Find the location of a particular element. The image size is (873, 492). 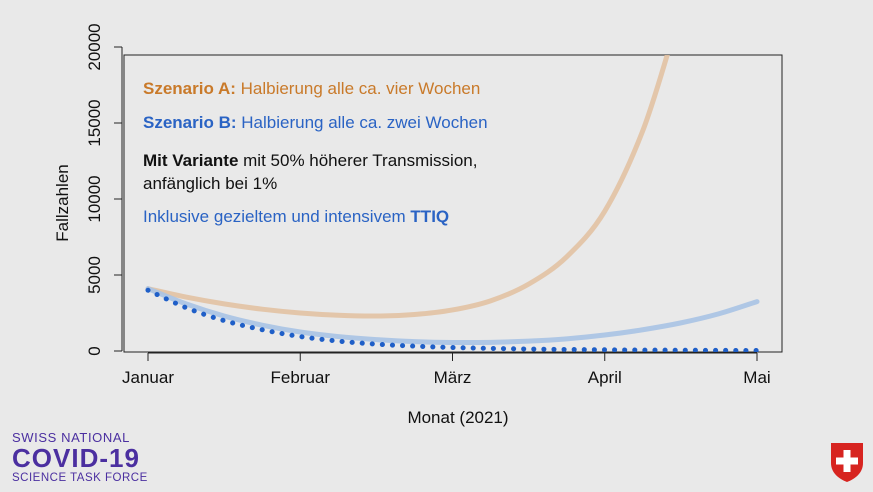

annotation-line: anfänglich bei 1% is located at coordinates (210, 183).